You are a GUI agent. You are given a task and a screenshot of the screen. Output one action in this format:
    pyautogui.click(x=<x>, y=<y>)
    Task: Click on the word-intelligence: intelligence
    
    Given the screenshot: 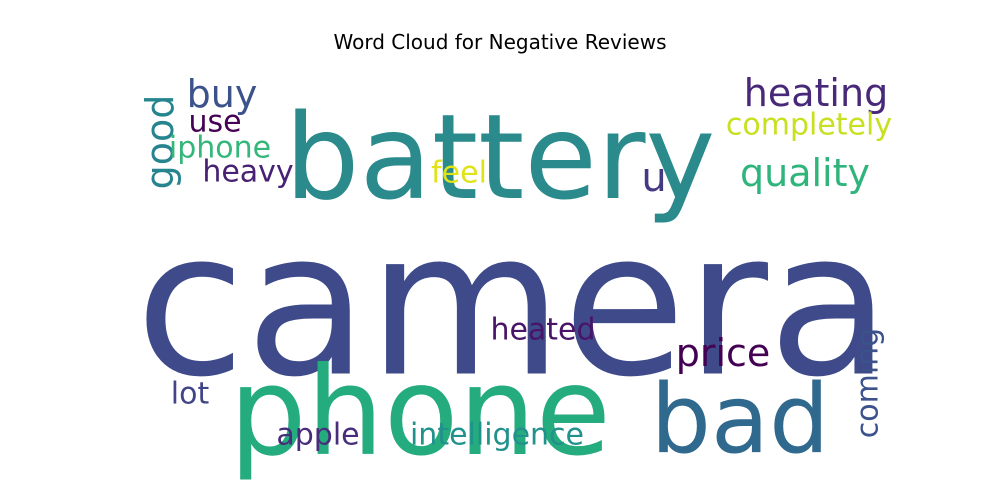 What is the action you would take?
    pyautogui.click(x=497, y=435)
    